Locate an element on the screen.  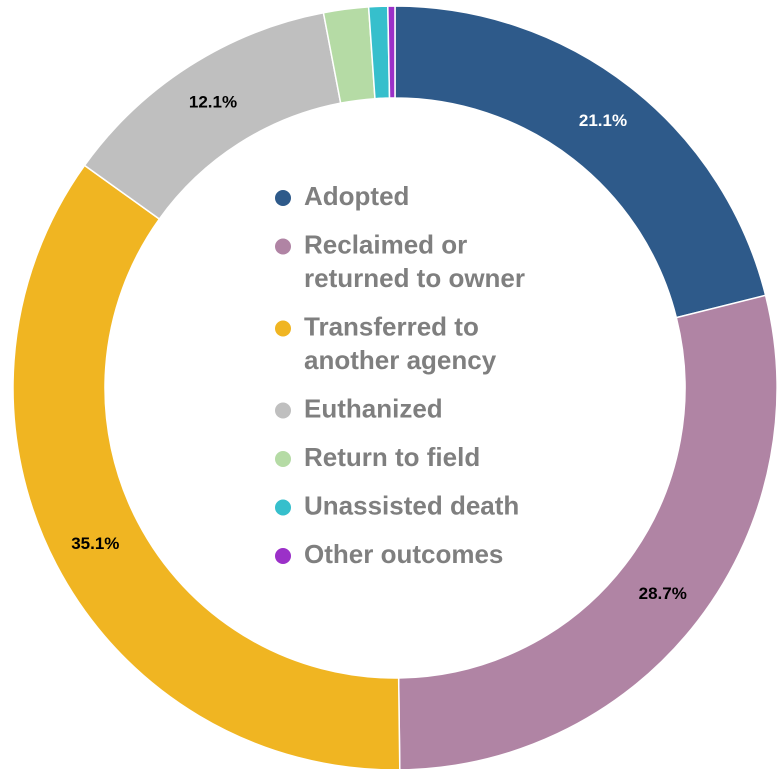
legend-label: Transferred to is located at coordinates (391, 326).